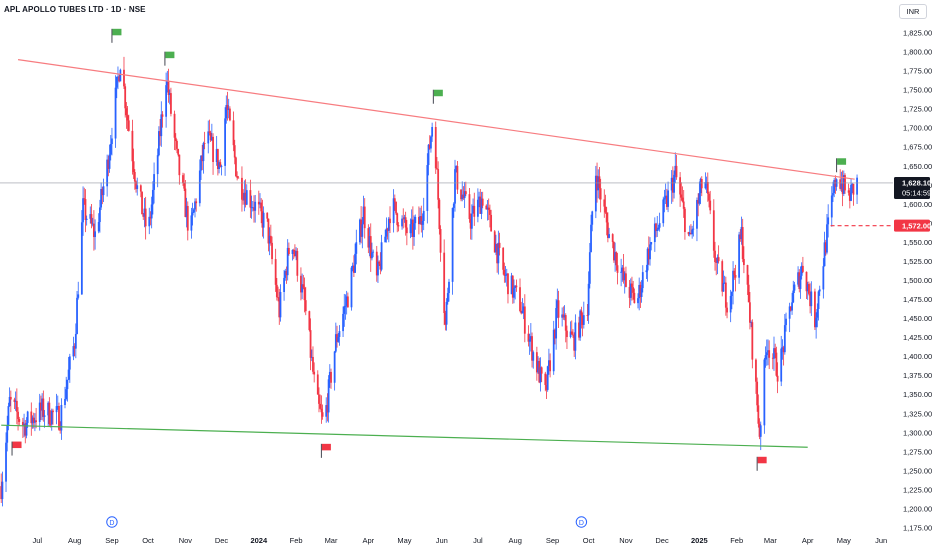  I want to click on dividend-badge-label: D, so click(111, 523).